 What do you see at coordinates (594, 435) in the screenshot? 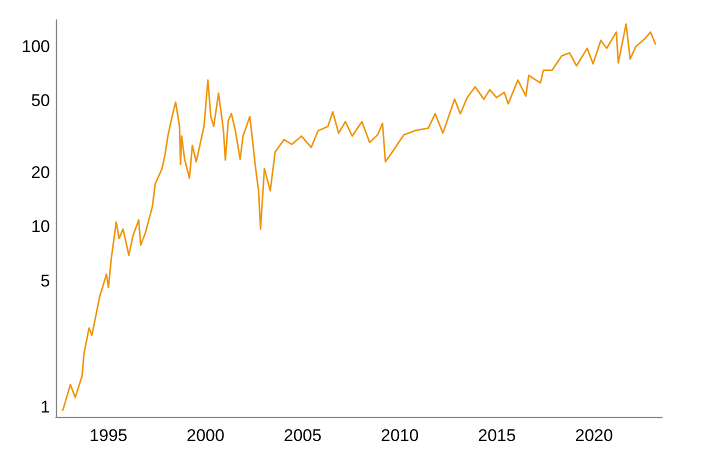
I see `x-tick-label: 2020` at bounding box center [594, 435].